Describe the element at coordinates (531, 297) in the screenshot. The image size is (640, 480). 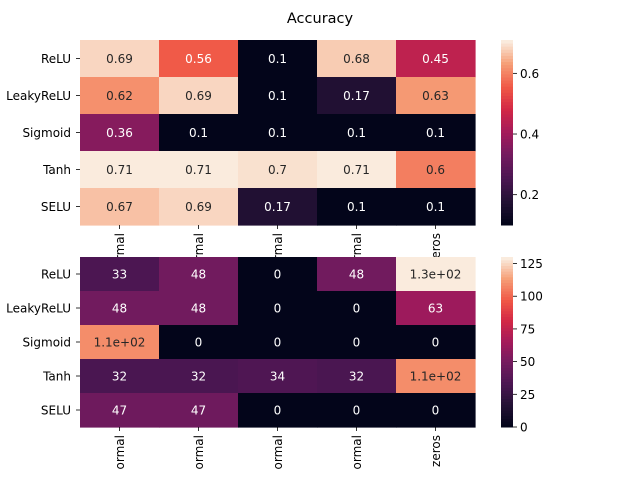
I see `colorbar-tick-label: 100` at that location.